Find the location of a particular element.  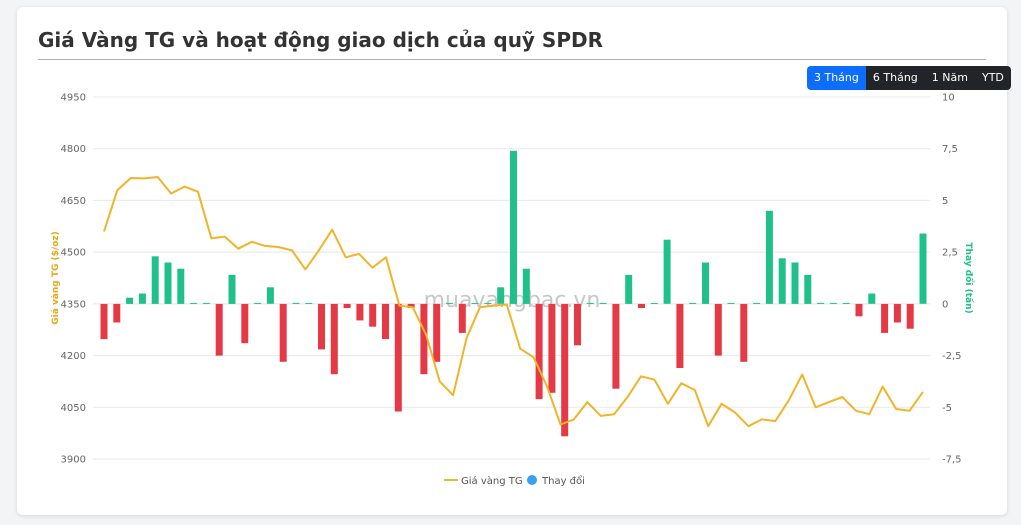

left-tick-label: 4950 is located at coordinates (73, 98).